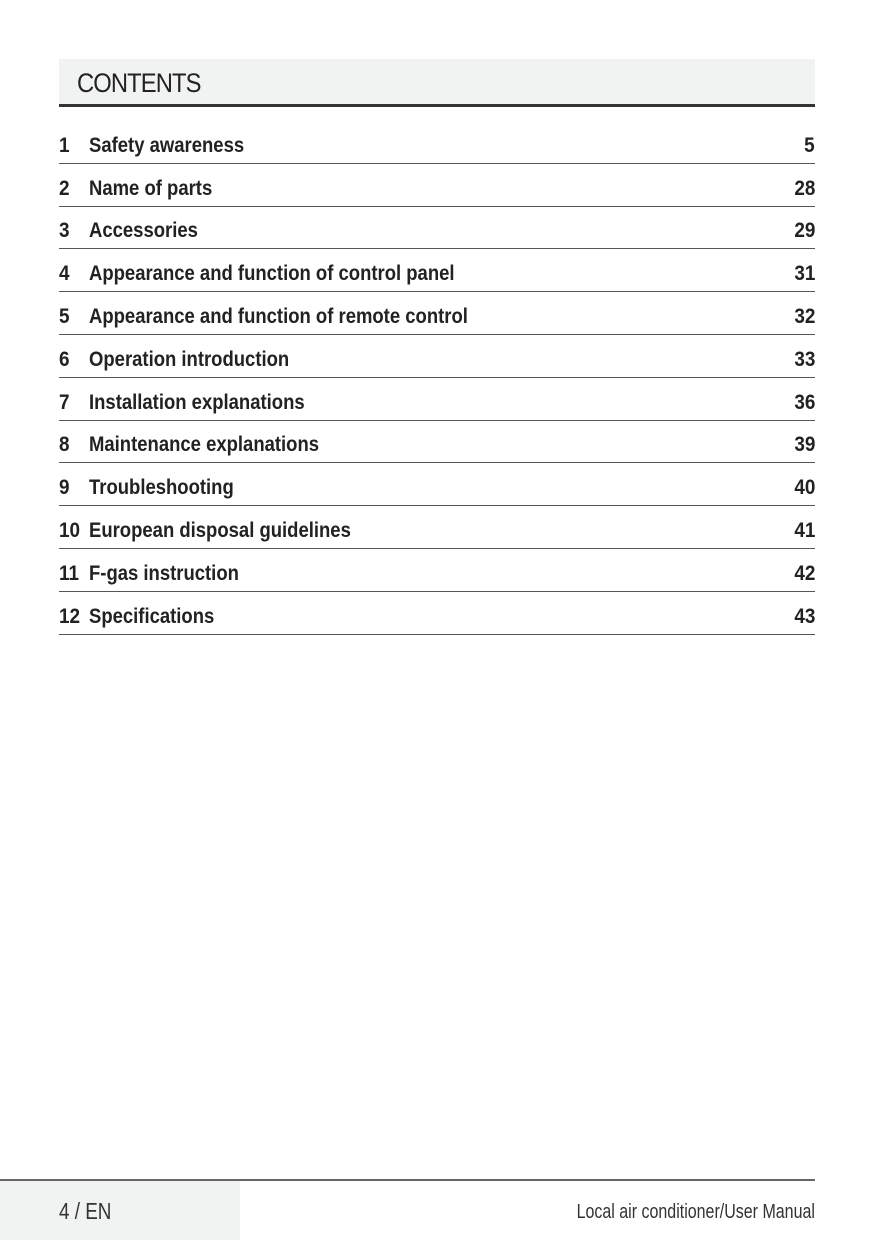 Image resolution: width=874 pixels, height=1240 pixels. What do you see at coordinates (437, 613) in the screenshot?
I see `toc-entry: 12 Specifications 43` at bounding box center [437, 613].